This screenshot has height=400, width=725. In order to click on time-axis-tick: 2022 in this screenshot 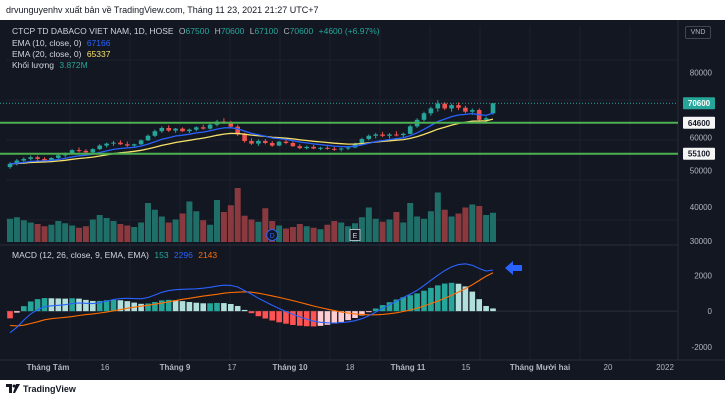, I will do `click(665, 367)`.